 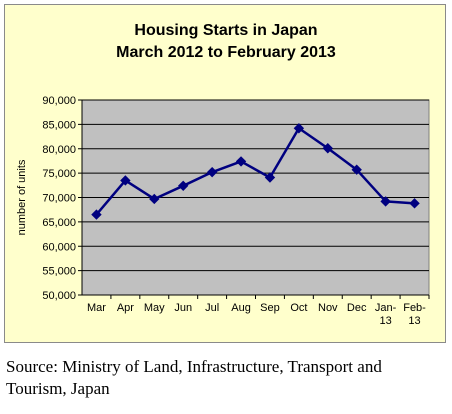 What do you see at coordinates (270, 308) in the screenshot?
I see `x-tick-label: Sep` at bounding box center [270, 308].